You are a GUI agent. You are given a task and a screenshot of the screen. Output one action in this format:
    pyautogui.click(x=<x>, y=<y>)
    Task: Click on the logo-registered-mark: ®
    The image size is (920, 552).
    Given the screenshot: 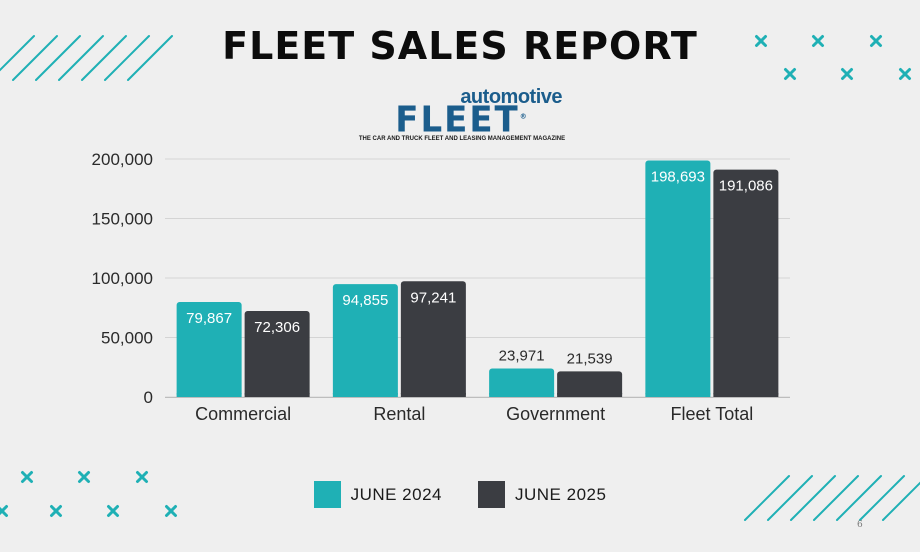 What is the action you would take?
    pyautogui.click(x=524, y=116)
    